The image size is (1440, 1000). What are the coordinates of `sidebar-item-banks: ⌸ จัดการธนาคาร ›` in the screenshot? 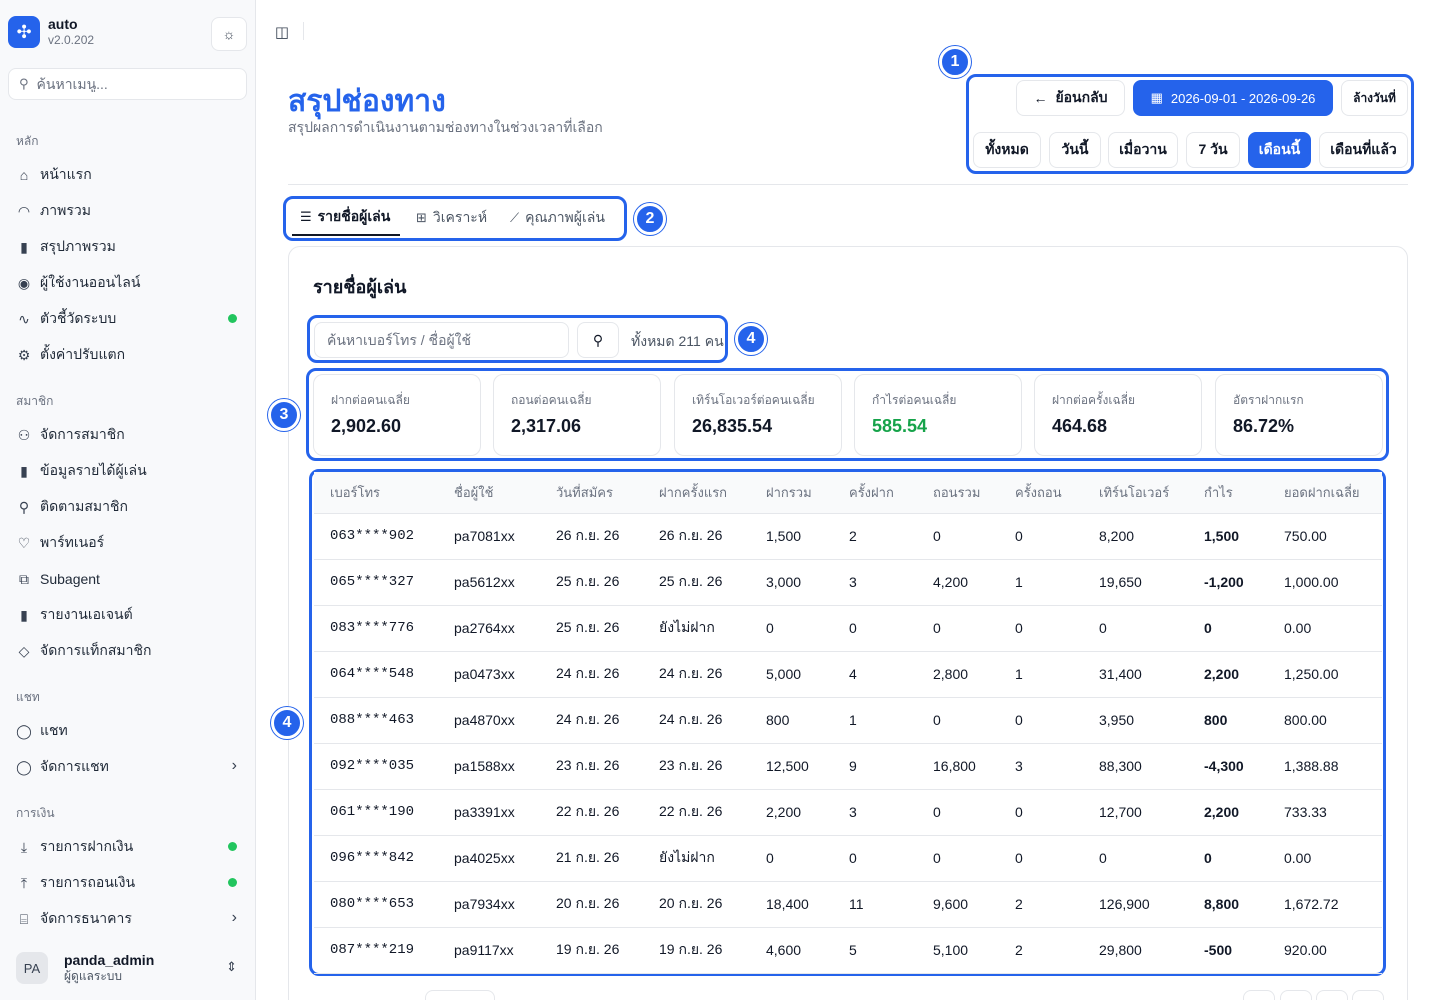 It's located at (127, 919).